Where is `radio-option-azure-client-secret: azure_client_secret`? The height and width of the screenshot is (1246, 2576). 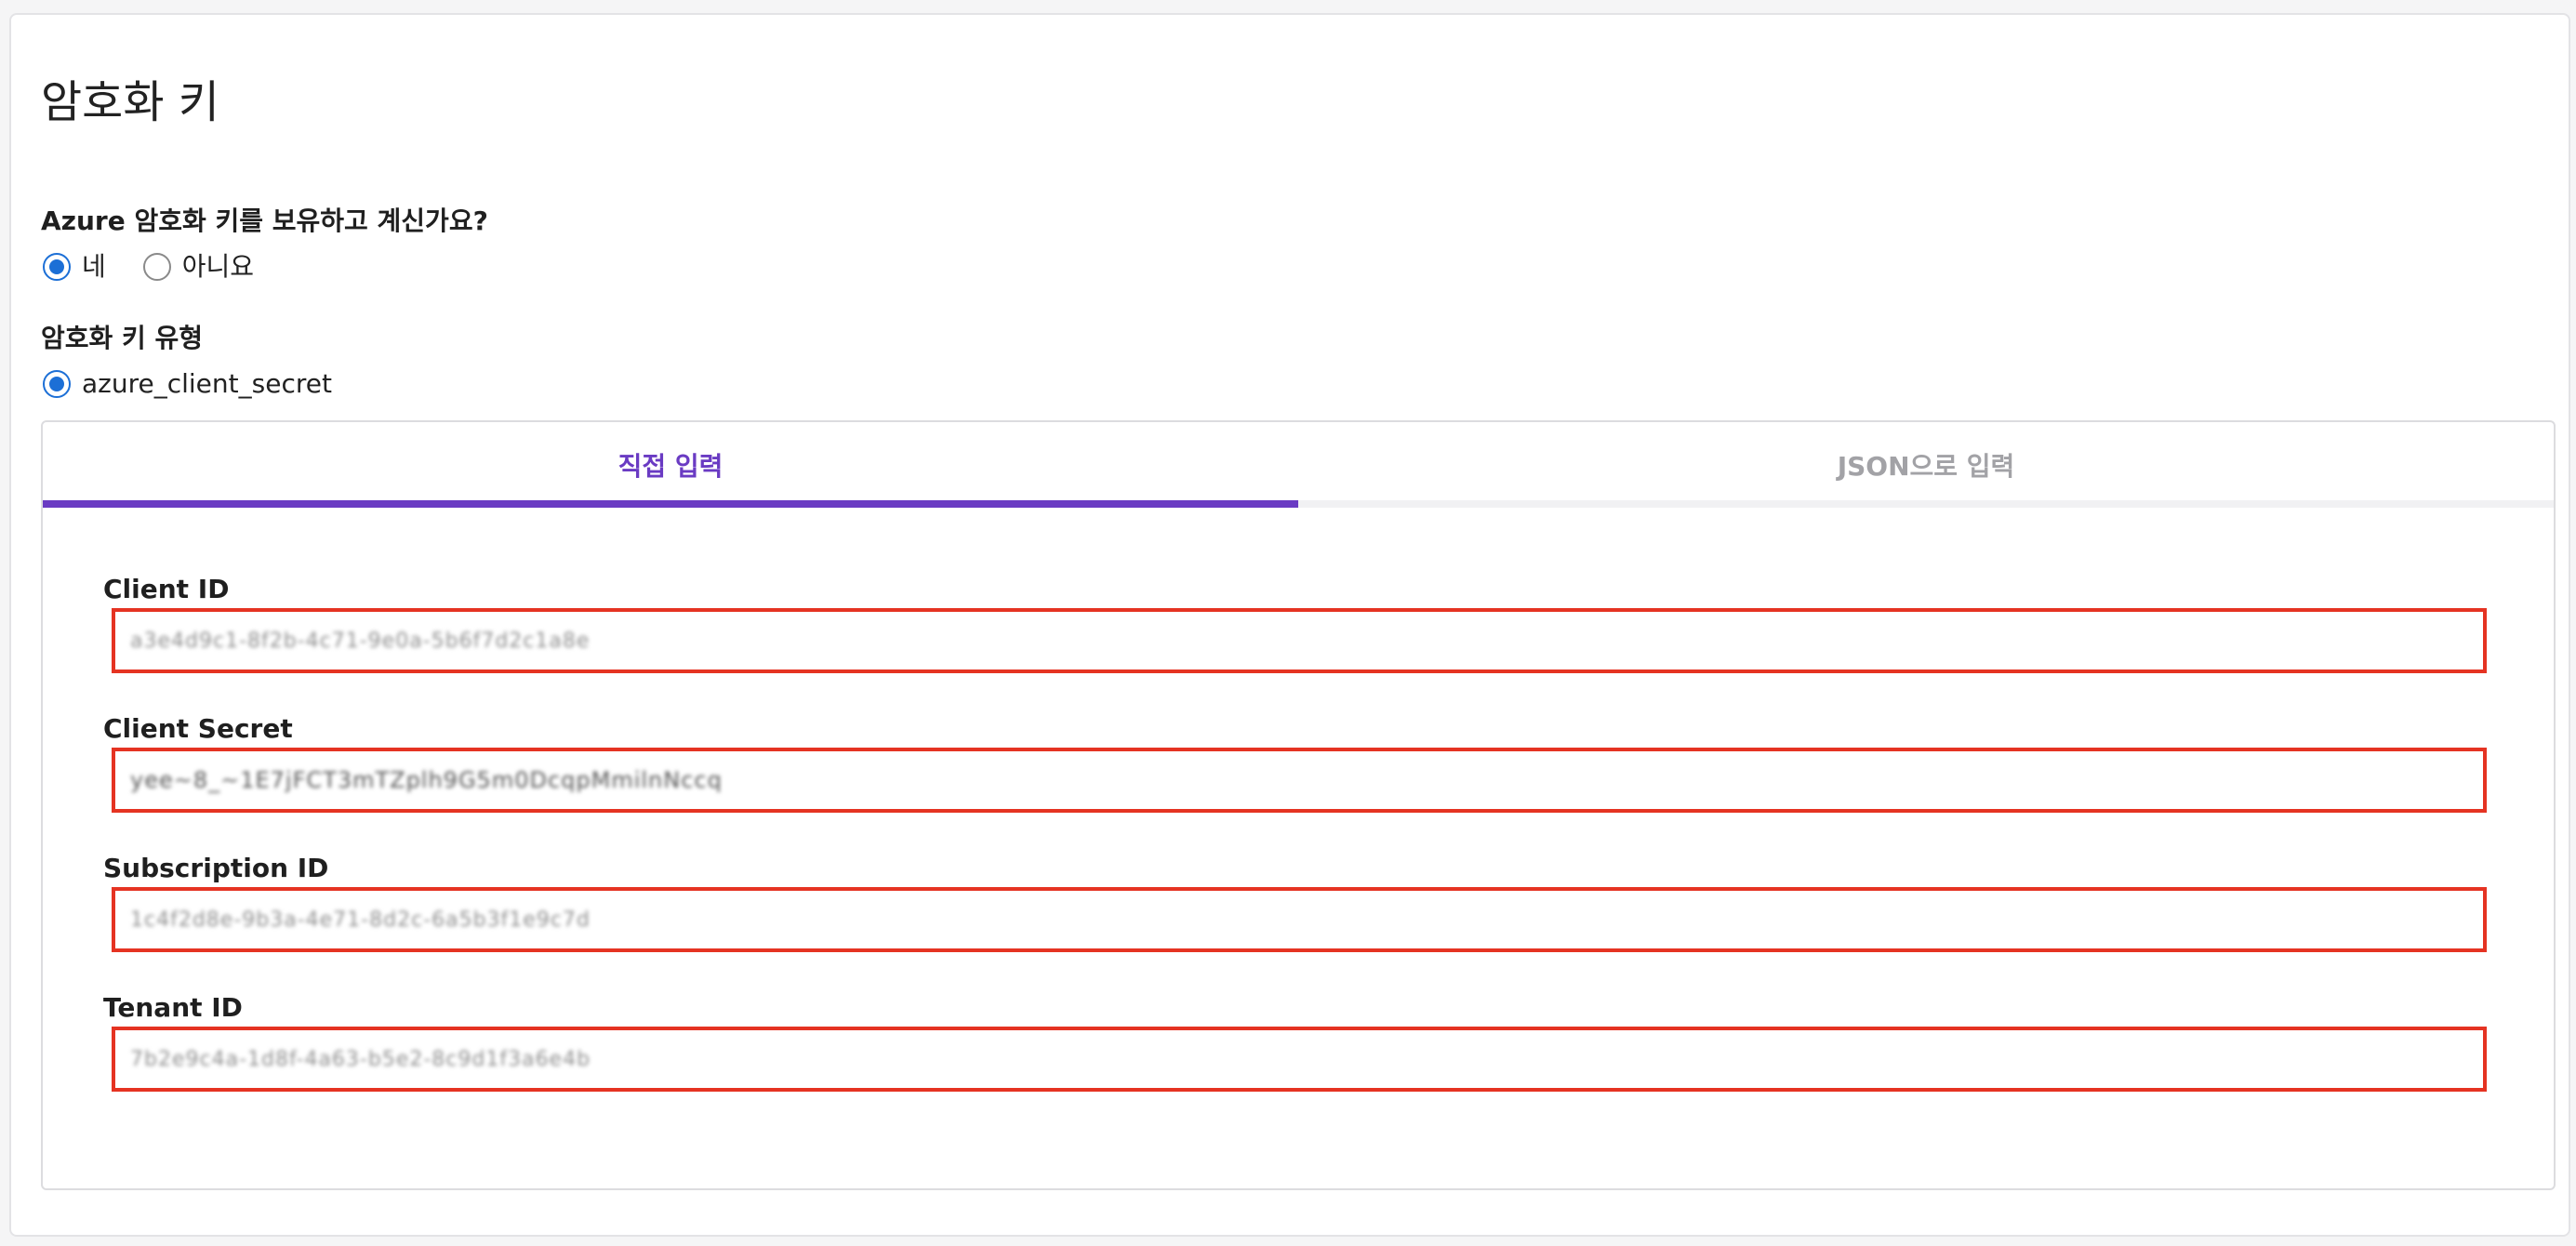
radio-option-azure-client-secret: azure_client_secret is located at coordinates (187, 384).